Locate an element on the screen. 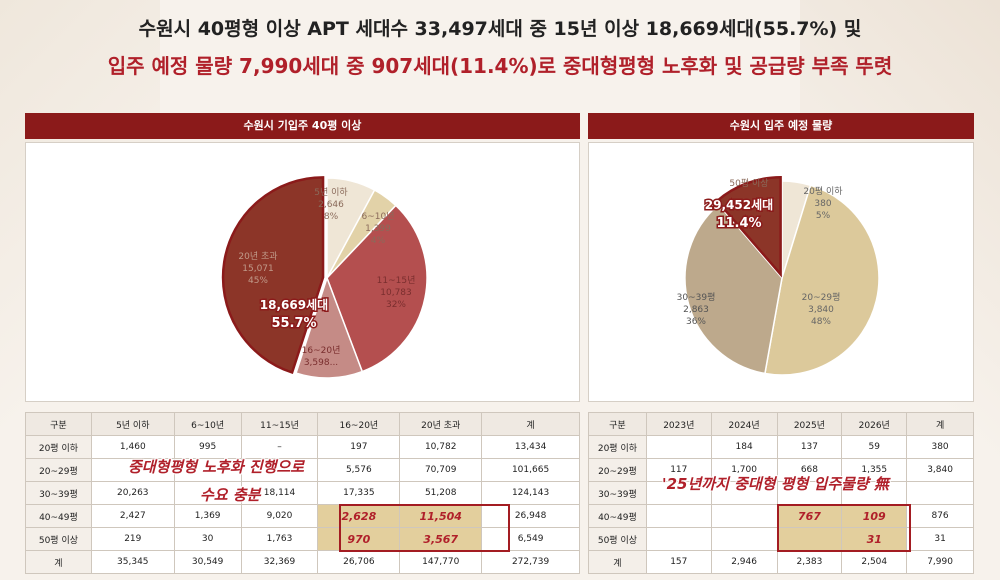  right-table-cell: 184 is located at coordinates (744, 447).